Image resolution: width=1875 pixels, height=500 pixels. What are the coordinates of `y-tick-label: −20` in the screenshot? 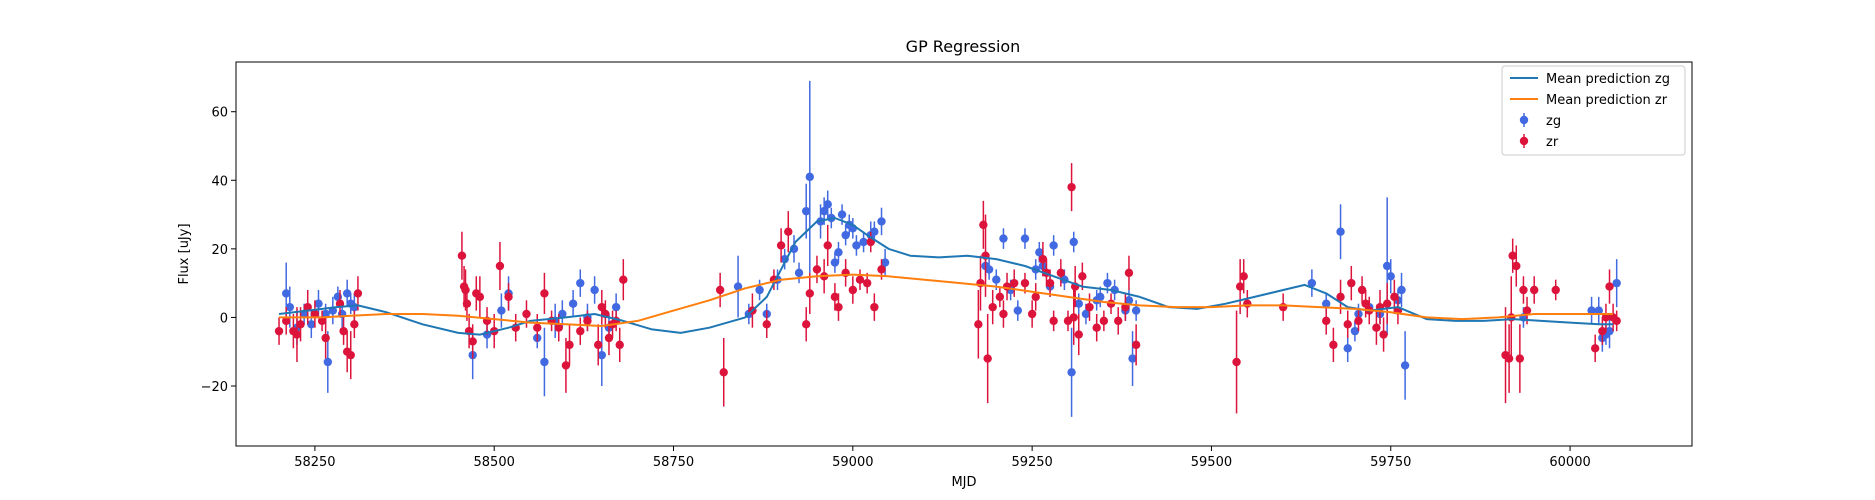 It's located at (214, 387).